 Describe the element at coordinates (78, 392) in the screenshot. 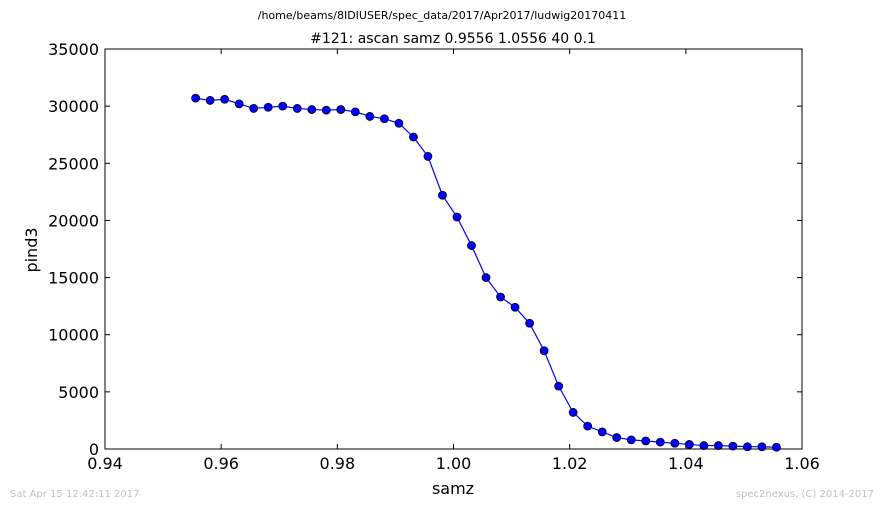

I see `y-tick-label: 5000` at that location.